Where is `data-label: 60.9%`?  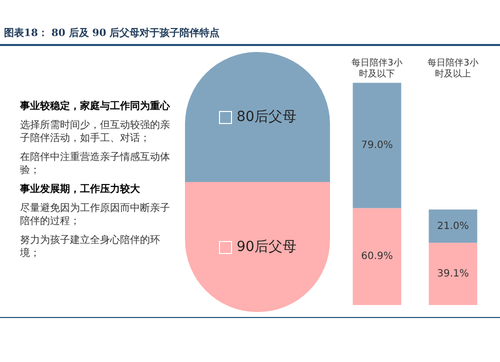 data-label: 60.9% is located at coordinates (377, 256).